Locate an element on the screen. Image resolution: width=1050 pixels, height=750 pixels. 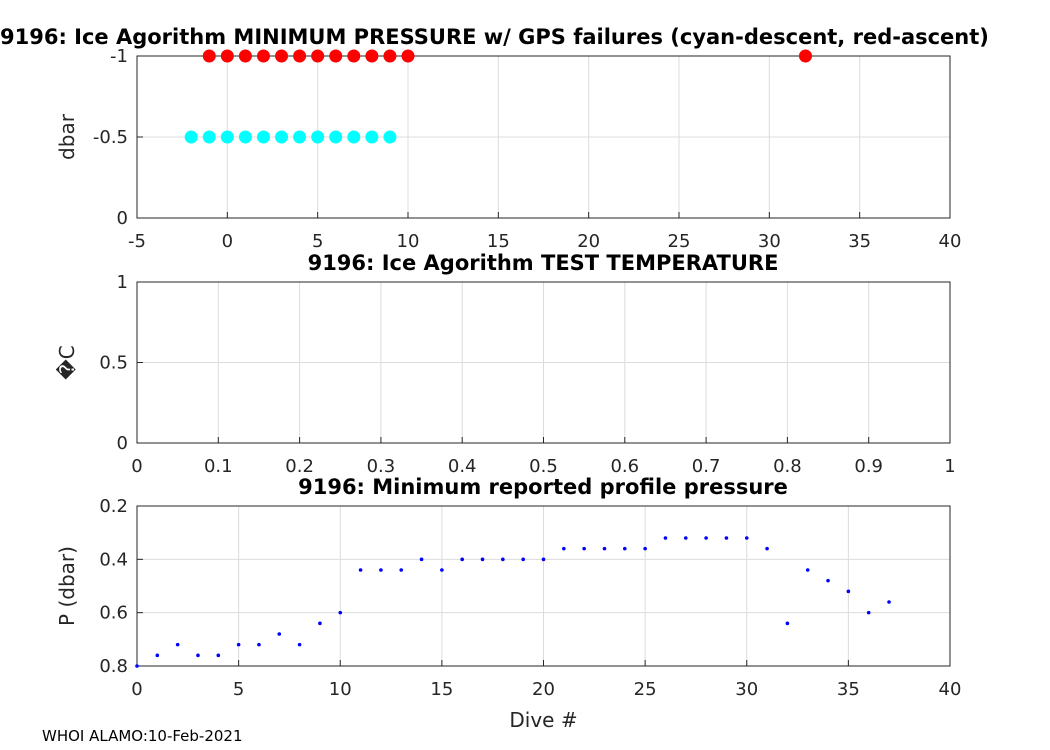
x-tick-label: 0.2 is located at coordinates (299, 466).